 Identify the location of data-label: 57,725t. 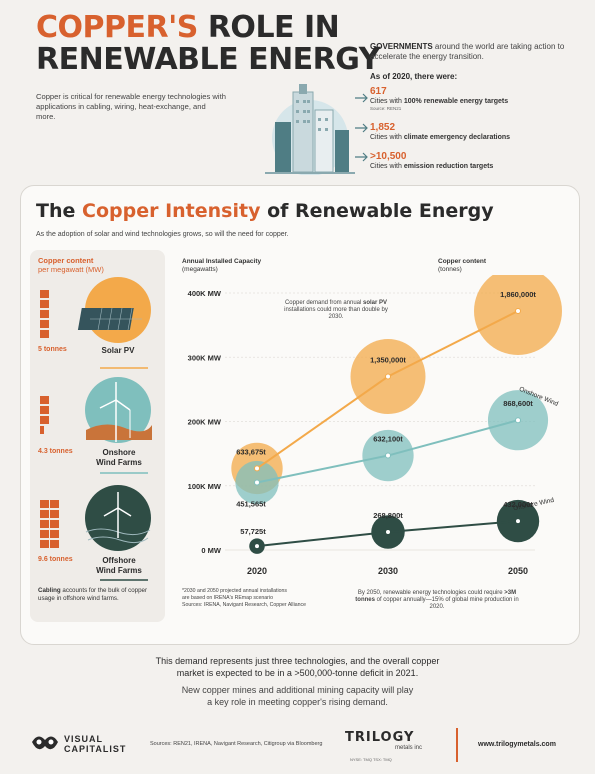
(253, 531).